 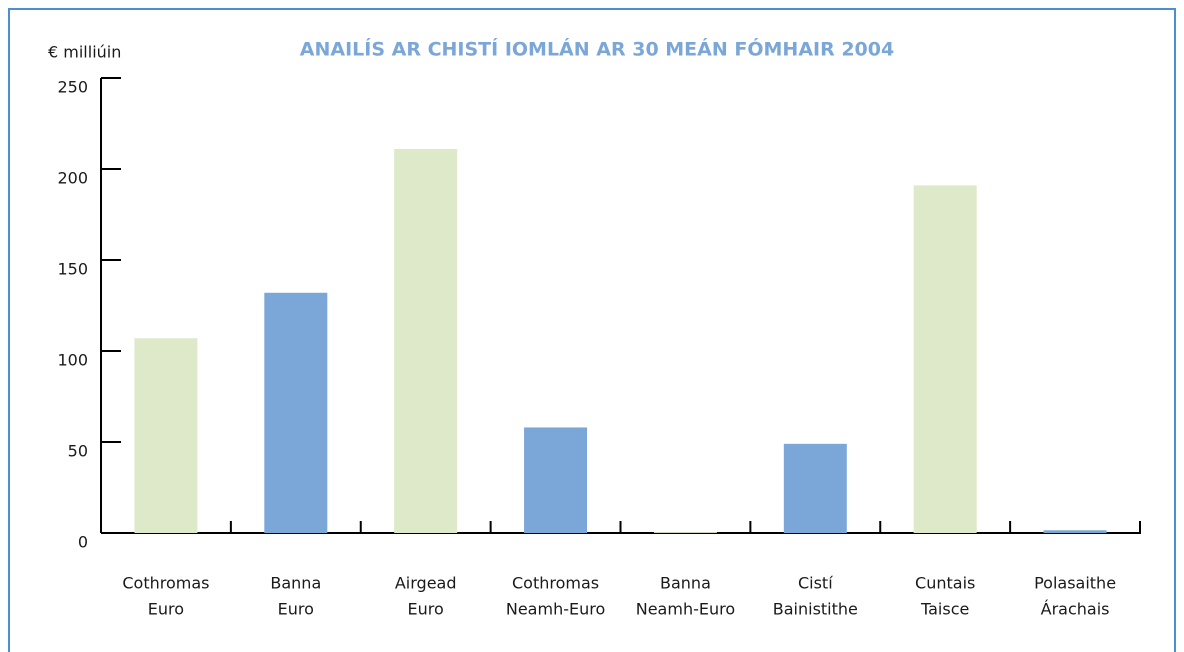 What do you see at coordinates (1075, 583) in the screenshot?
I see `x-tick-label: Polasaithe` at bounding box center [1075, 583].